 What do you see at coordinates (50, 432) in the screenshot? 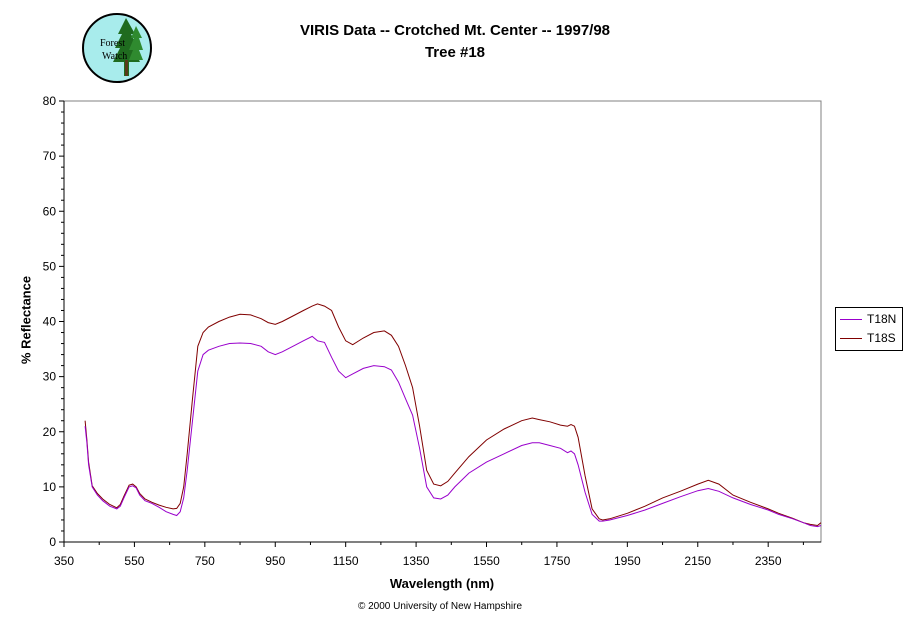
I see `y-tick-label: 20` at bounding box center [50, 432].